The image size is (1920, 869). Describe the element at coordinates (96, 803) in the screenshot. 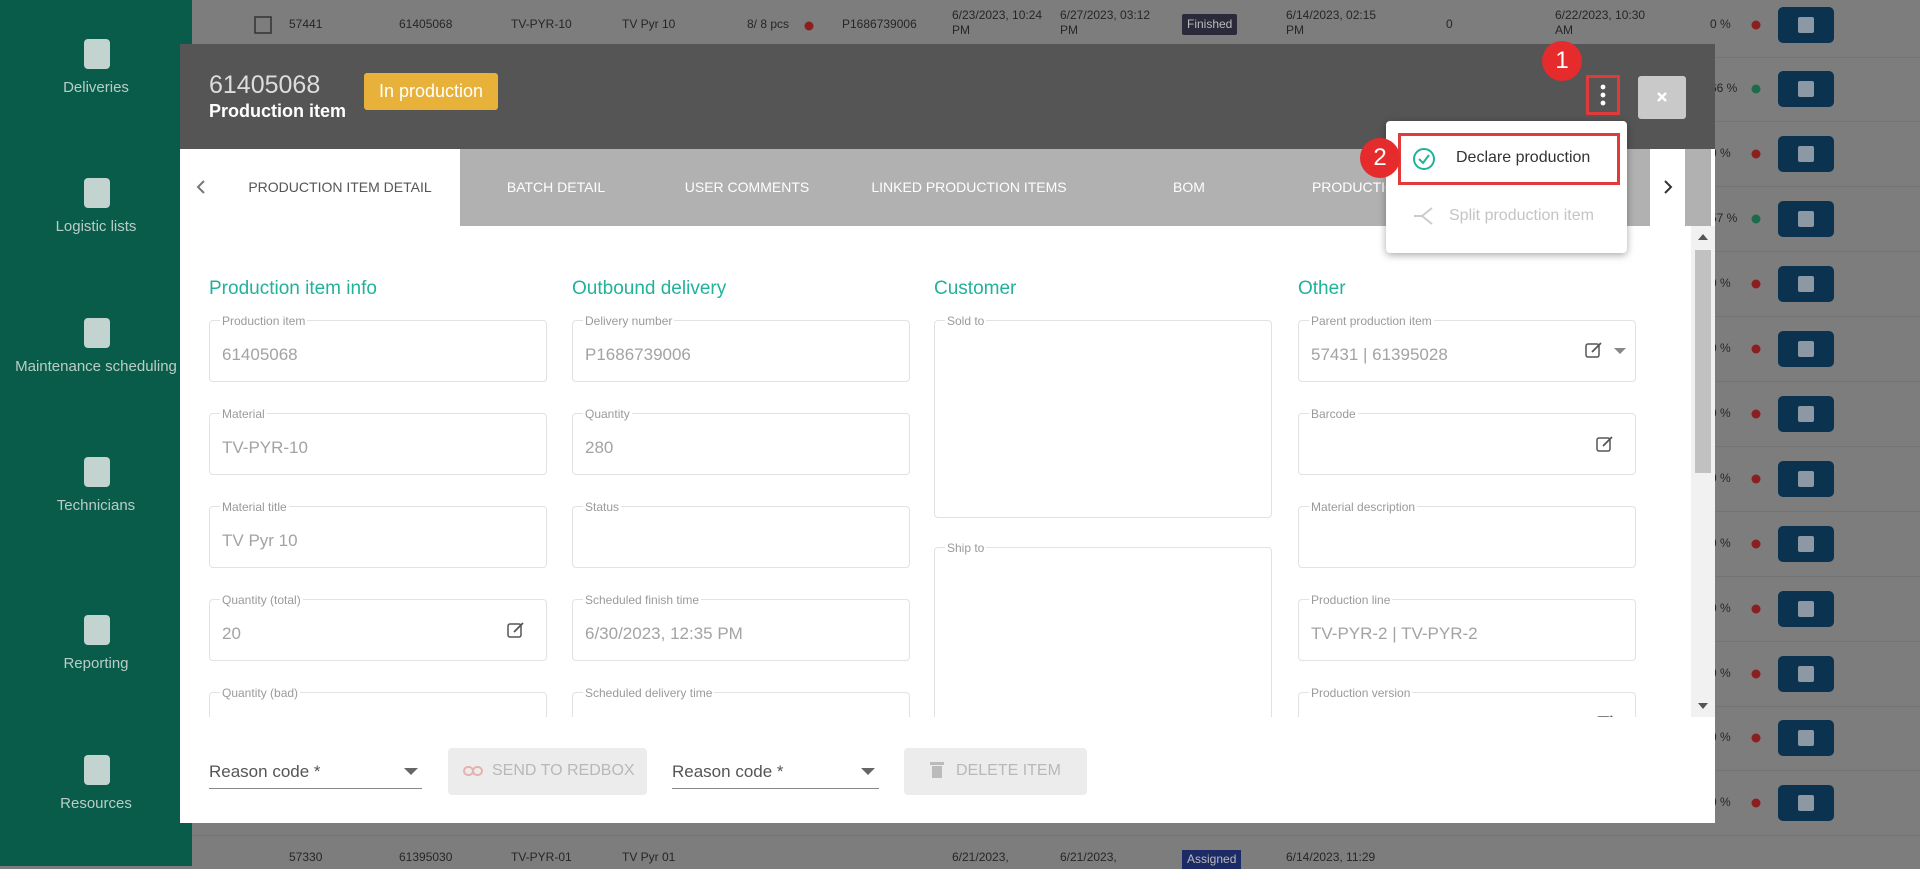

I see `sidebar-label: Resources` at that location.